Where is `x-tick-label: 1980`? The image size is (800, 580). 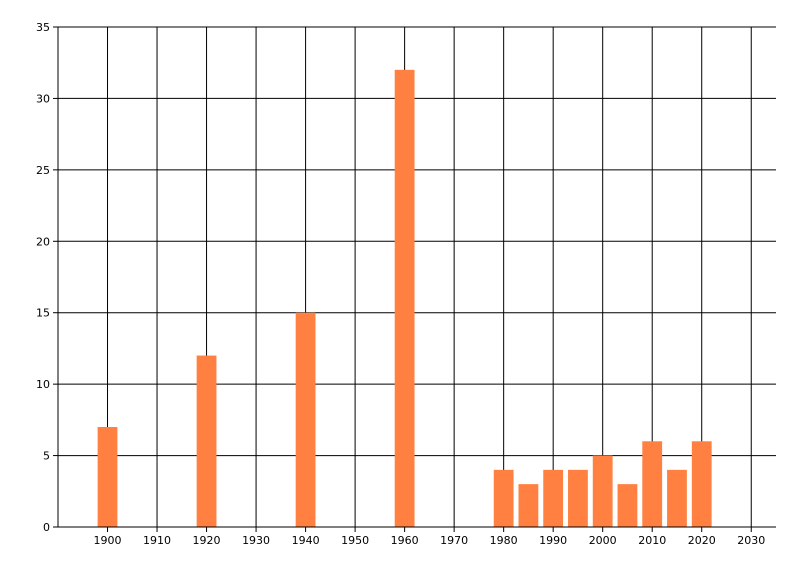
x-tick-label: 1980 is located at coordinates (504, 540).